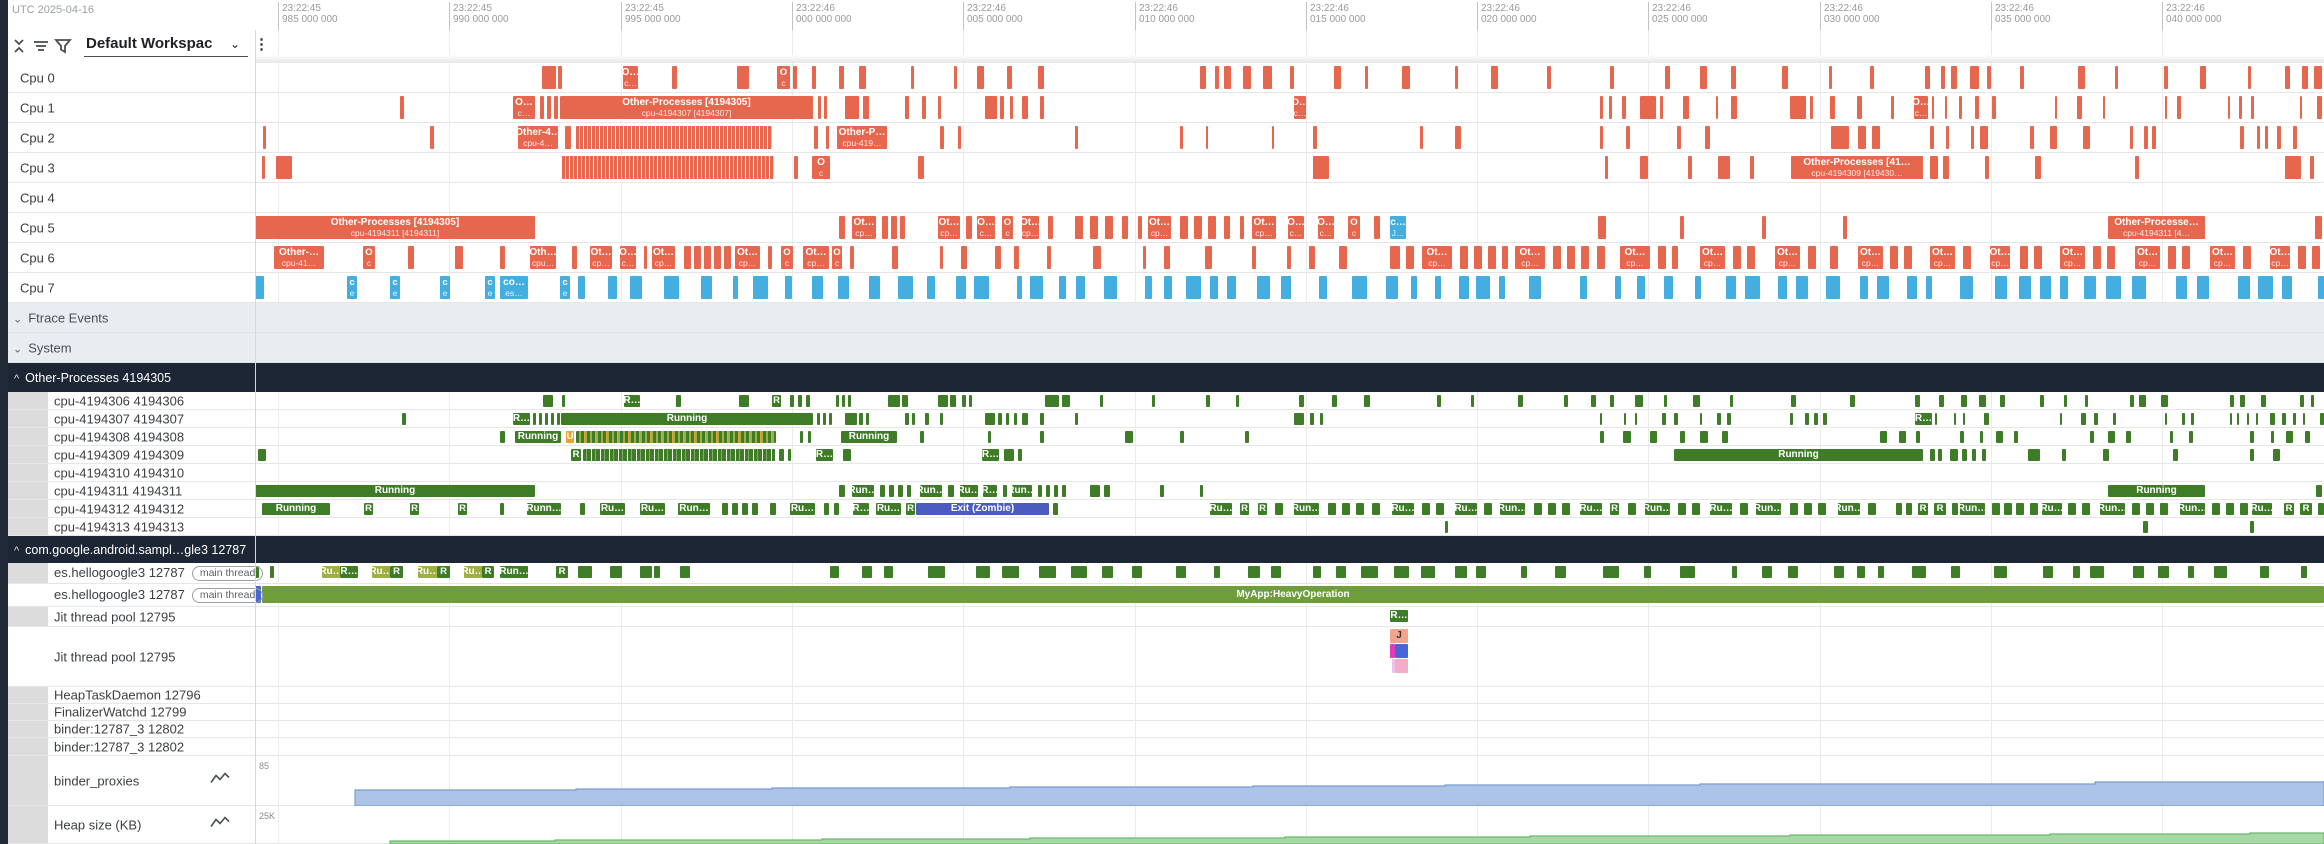 This screenshot has width=2324, height=844. I want to click on track-cpu5: Cpu 5, so click(1166, 228).